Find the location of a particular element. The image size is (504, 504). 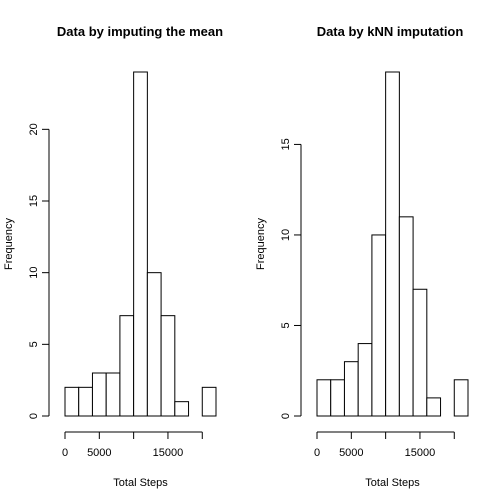

chart-title: Data by kNN imputation is located at coordinates (390, 31).